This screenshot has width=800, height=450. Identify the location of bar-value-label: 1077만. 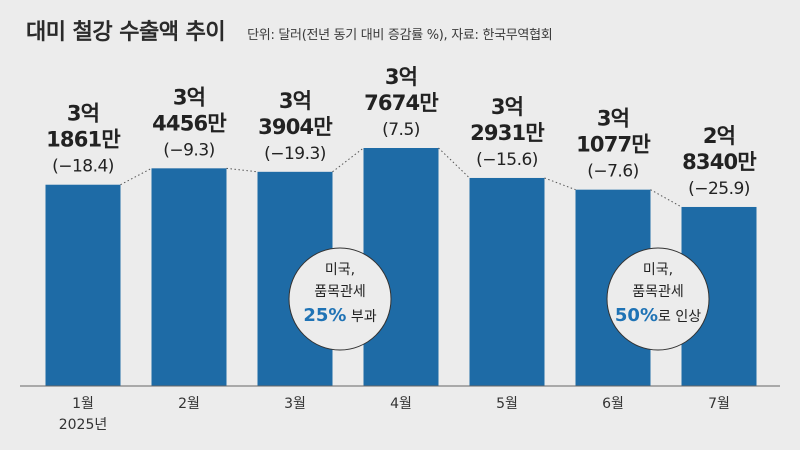
(613, 145).